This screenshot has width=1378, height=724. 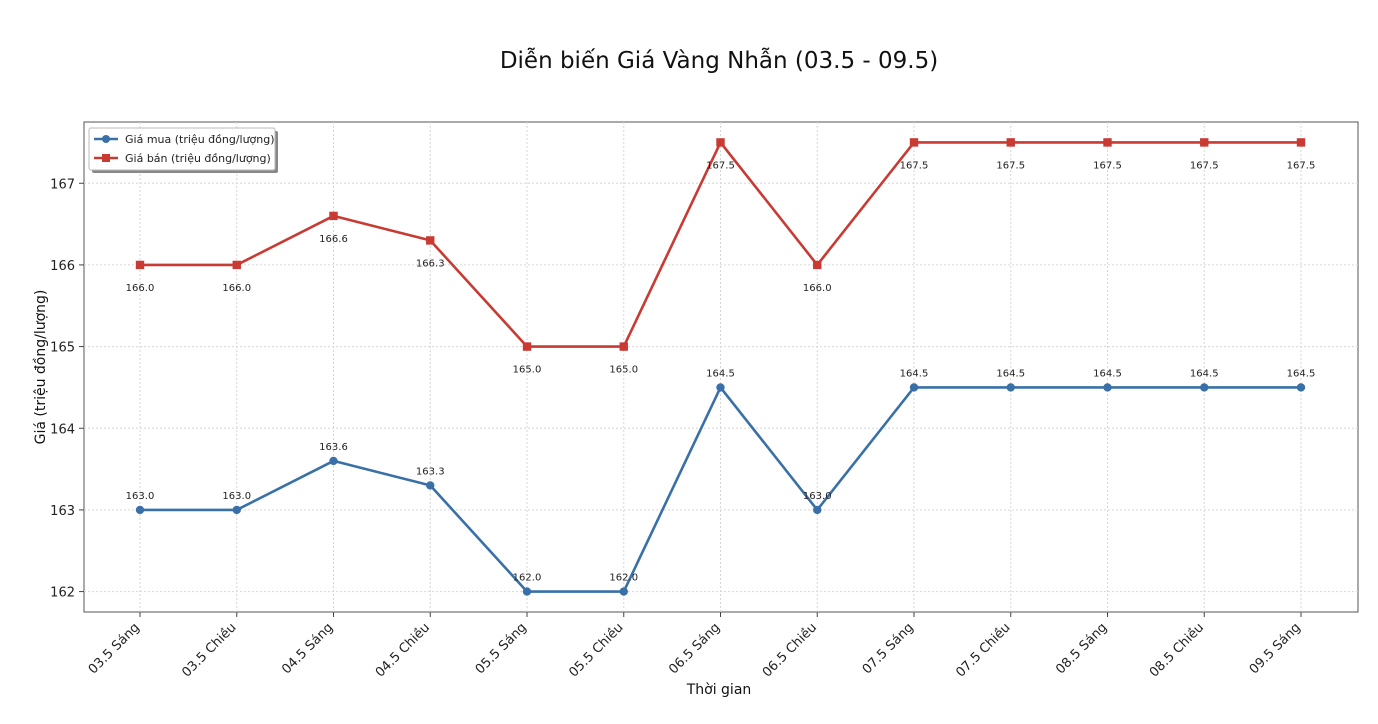 What do you see at coordinates (790, 650) in the screenshot?
I see `x-tick-label: 06.5 Chiều` at bounding box center [790, 650].